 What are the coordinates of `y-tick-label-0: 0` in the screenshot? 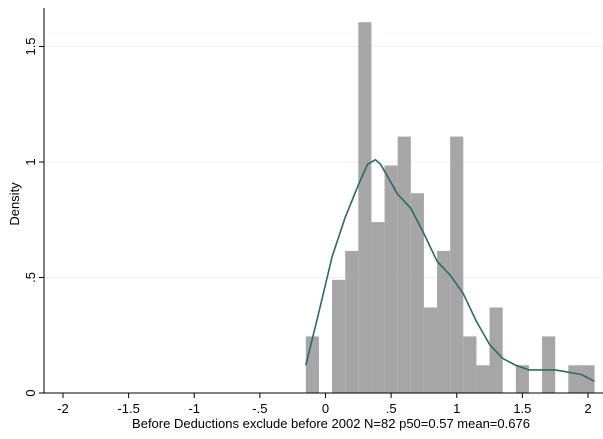 It's located at (30, 392).